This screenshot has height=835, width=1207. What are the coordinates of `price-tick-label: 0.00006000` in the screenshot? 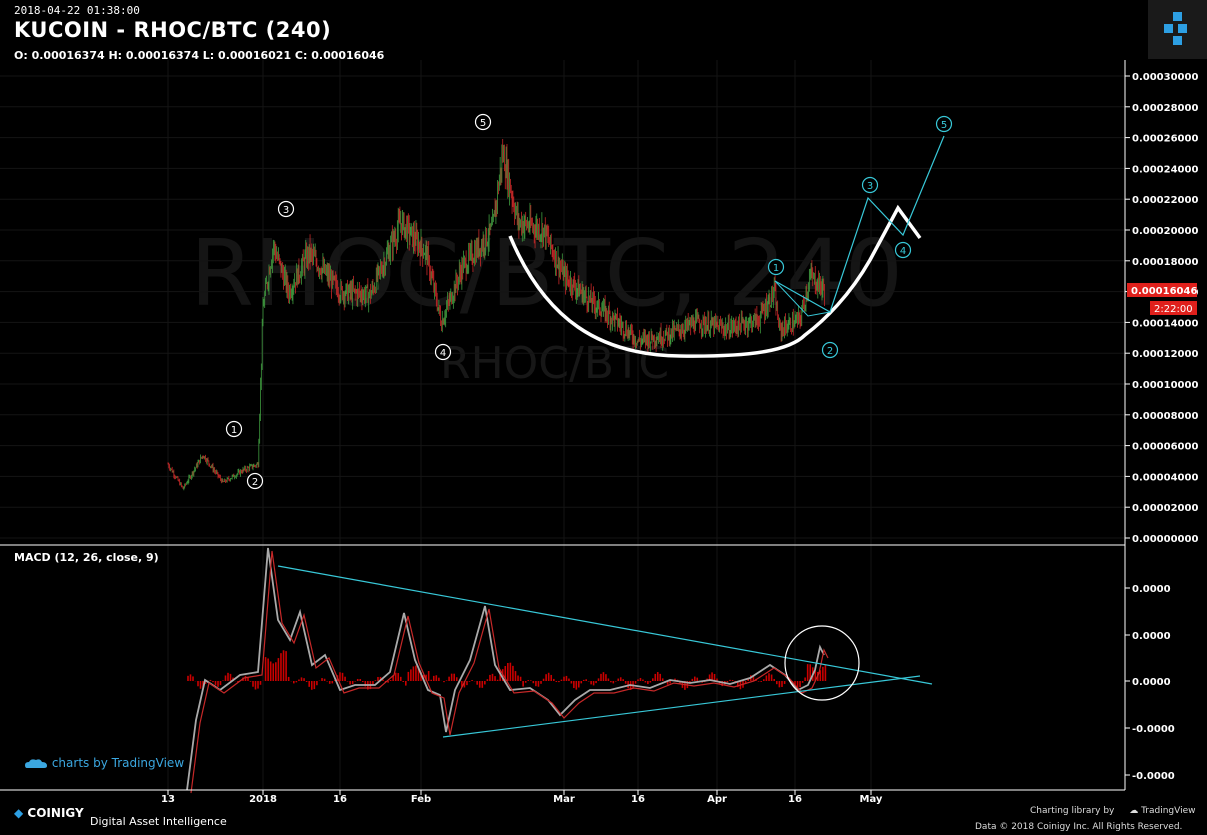 It's located at (1165, 447).